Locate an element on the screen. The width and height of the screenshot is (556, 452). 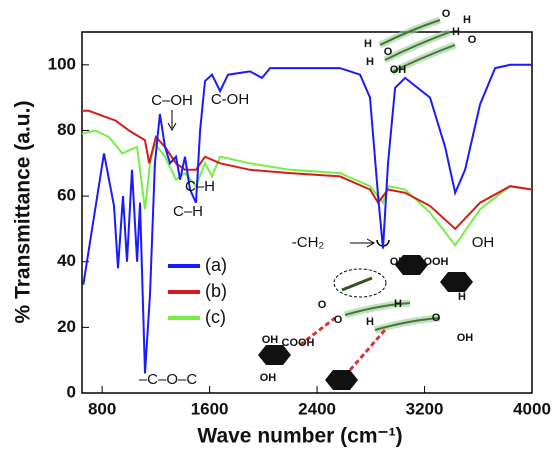
x-tick-label: 4000 is located at coordinates (532, 408).